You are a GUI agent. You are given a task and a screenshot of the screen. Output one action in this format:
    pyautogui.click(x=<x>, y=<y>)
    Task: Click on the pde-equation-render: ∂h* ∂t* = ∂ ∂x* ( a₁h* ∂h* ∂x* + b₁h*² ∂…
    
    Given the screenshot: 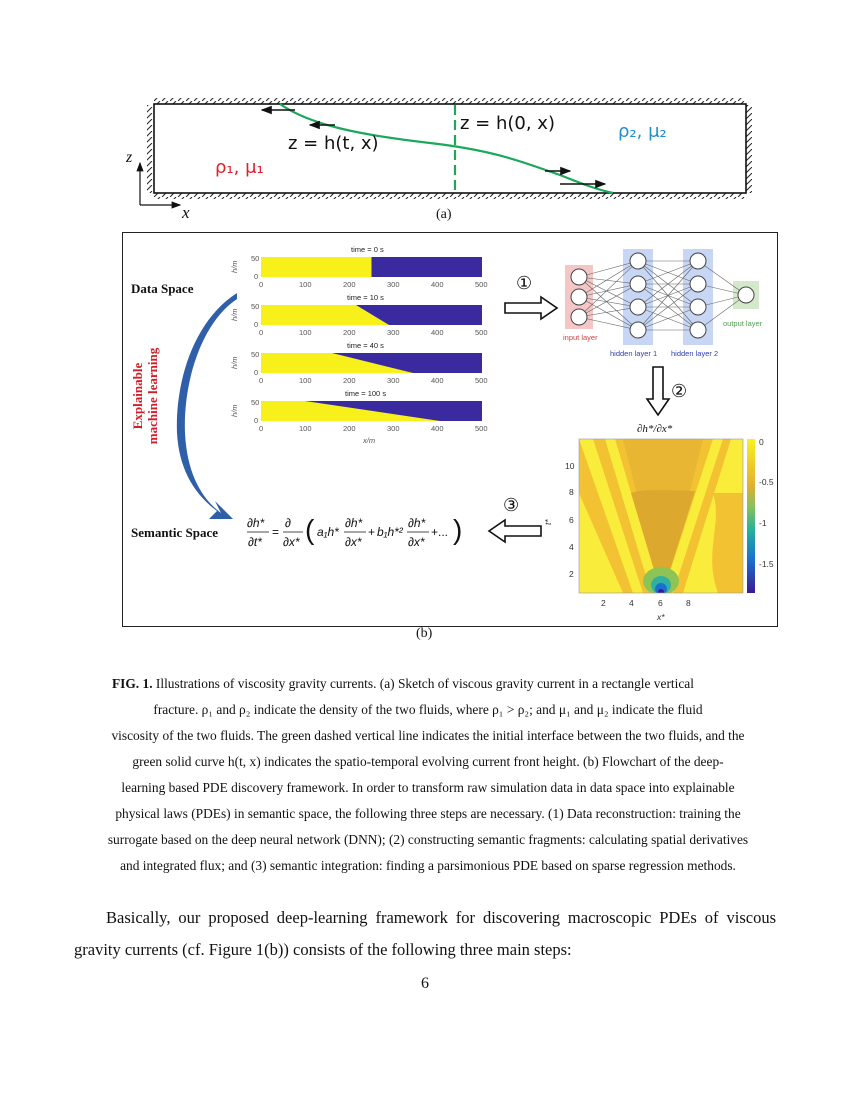 What is the action you would take?
    pyautogui.click(x=354, y=531)
    